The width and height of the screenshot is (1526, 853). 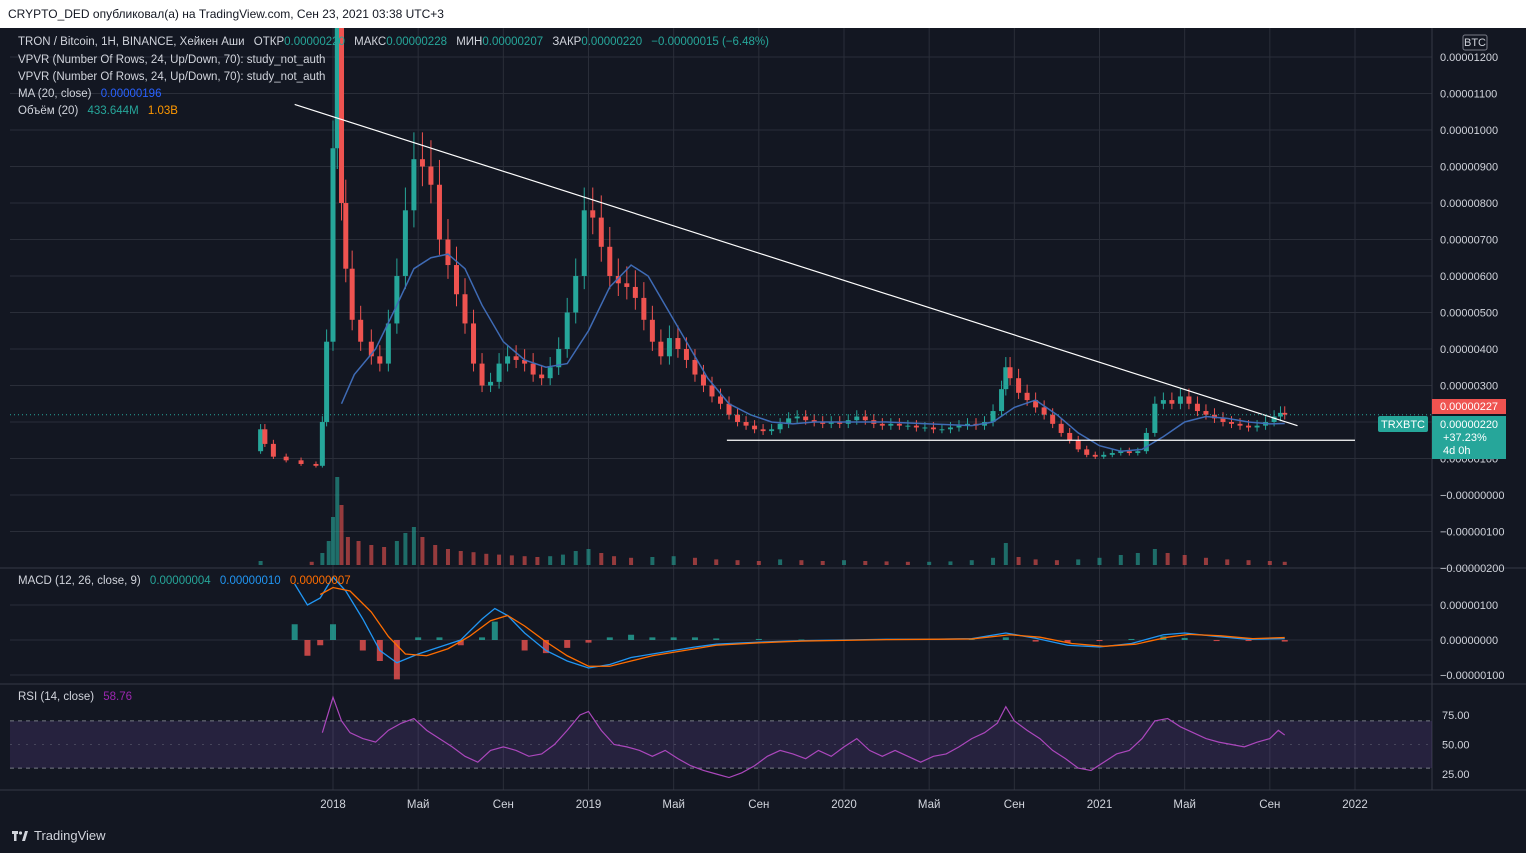 I want to click on time-tick: 2022, so click(x=1355, y=805).